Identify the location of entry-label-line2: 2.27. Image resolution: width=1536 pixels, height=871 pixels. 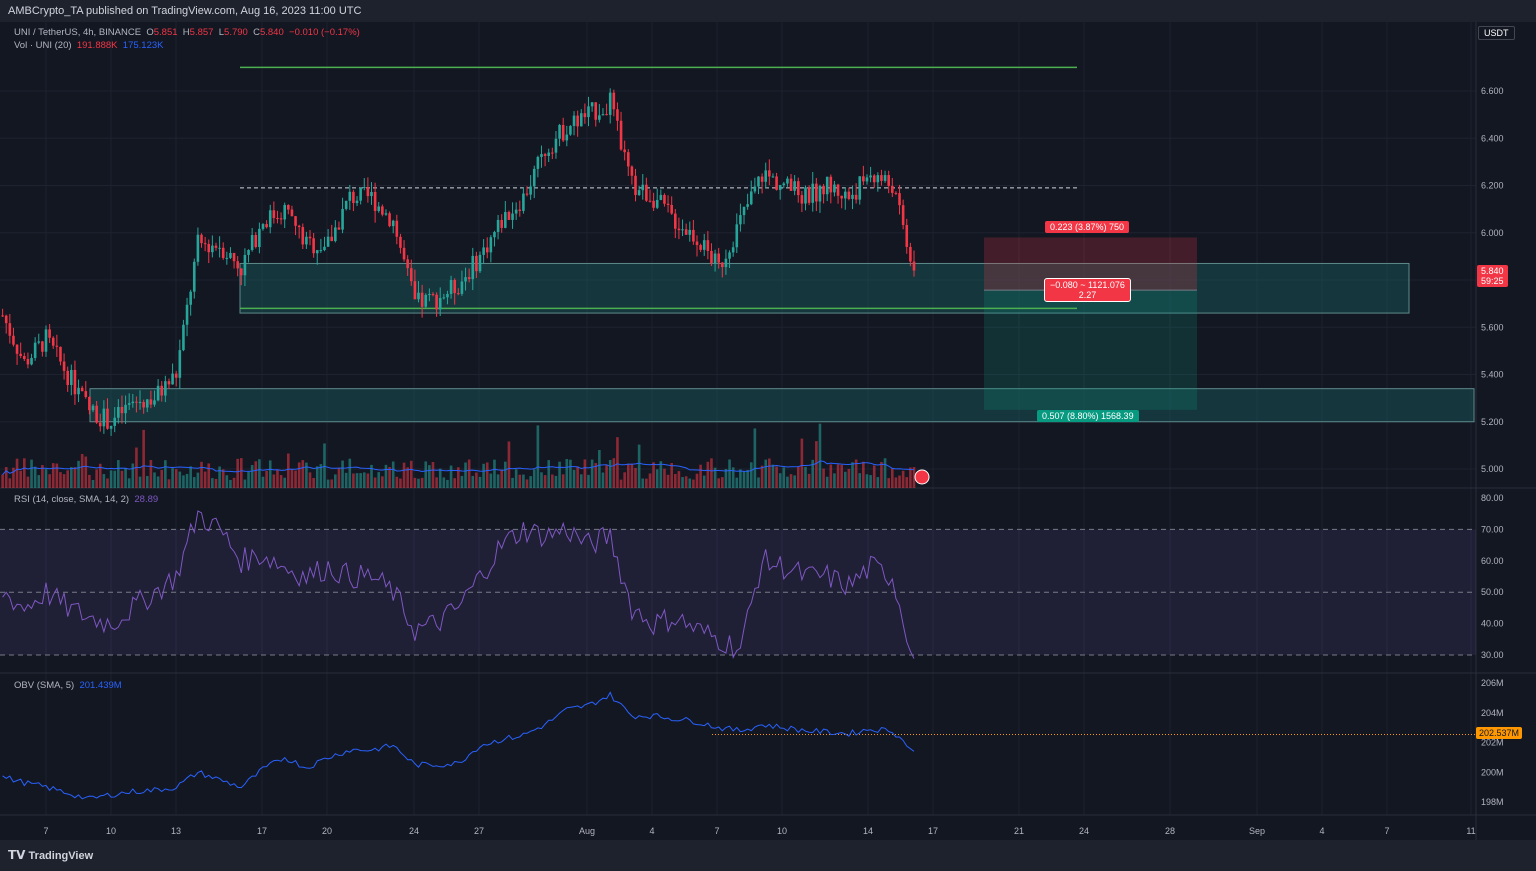
(1087, 295).